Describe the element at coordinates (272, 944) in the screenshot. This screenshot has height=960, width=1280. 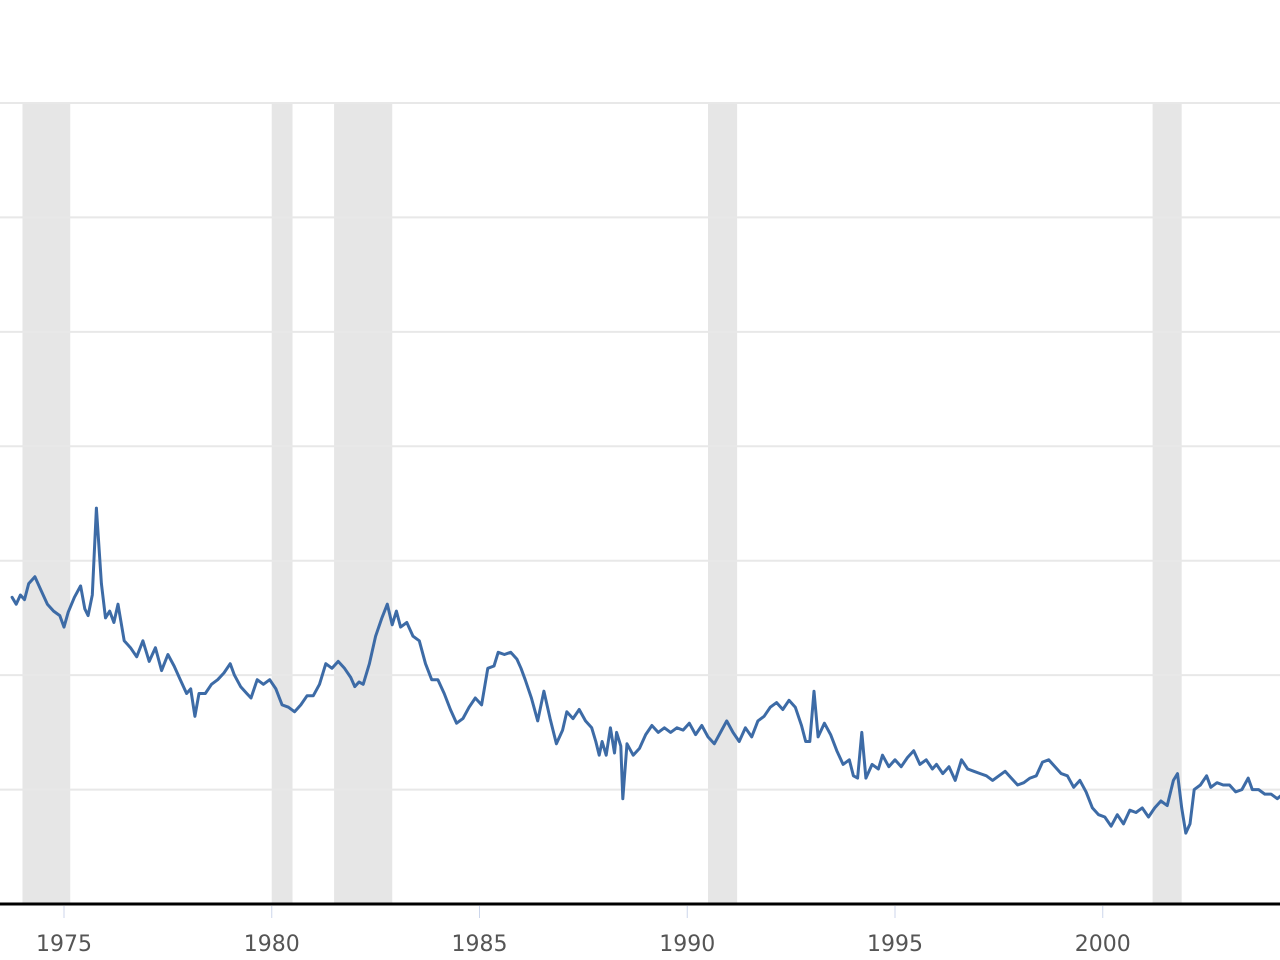
I see `x-tick-label: 1980` at that location.